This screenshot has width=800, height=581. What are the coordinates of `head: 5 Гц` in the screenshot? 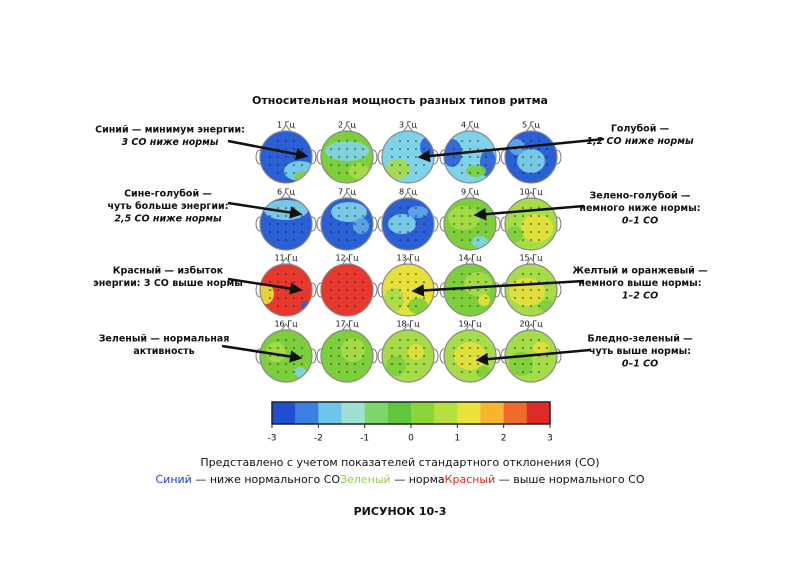 It's located at (531, 152).